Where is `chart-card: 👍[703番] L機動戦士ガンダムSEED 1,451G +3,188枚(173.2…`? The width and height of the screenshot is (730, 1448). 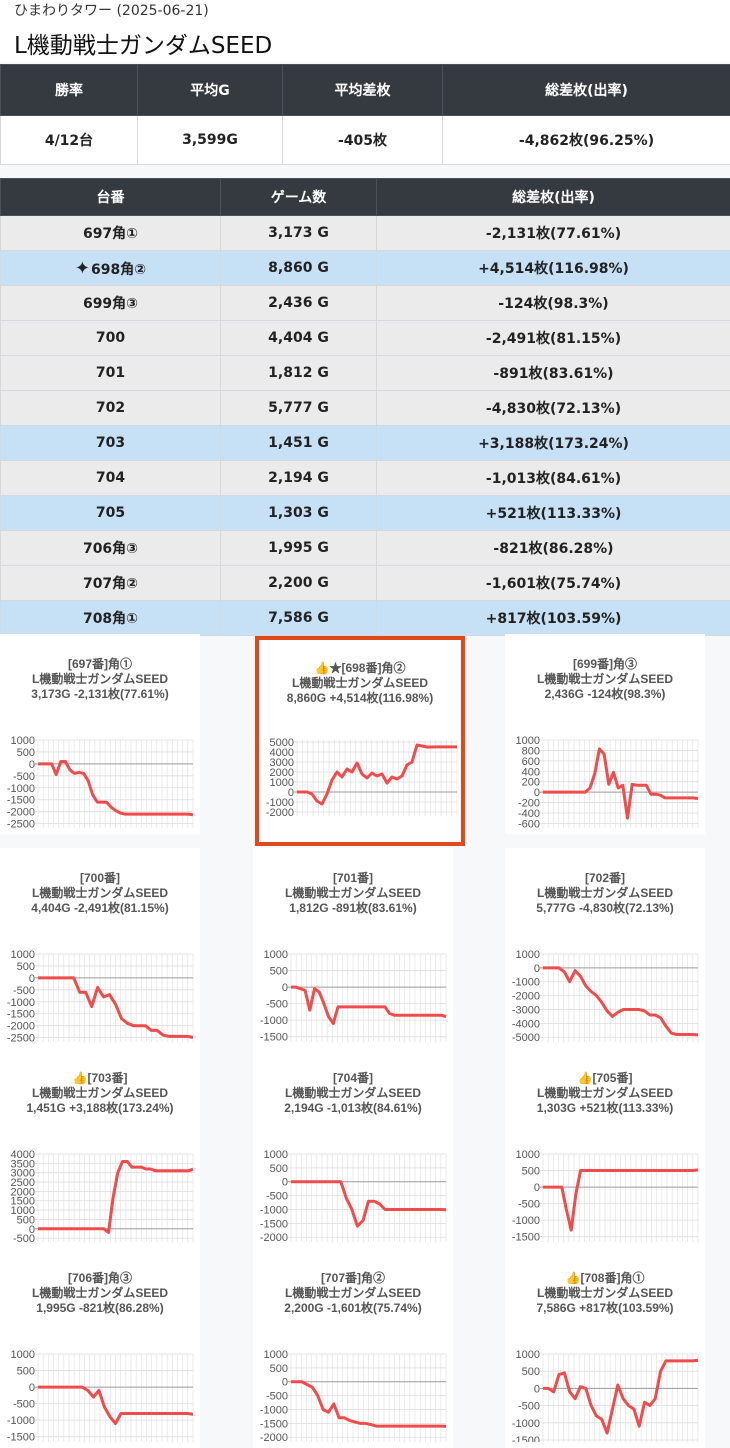 chart-card: 👍[703番] L機動戦士ガンダムSEED 1,451G +3,188枚(173.2… is located at coordinates (100, 1148).